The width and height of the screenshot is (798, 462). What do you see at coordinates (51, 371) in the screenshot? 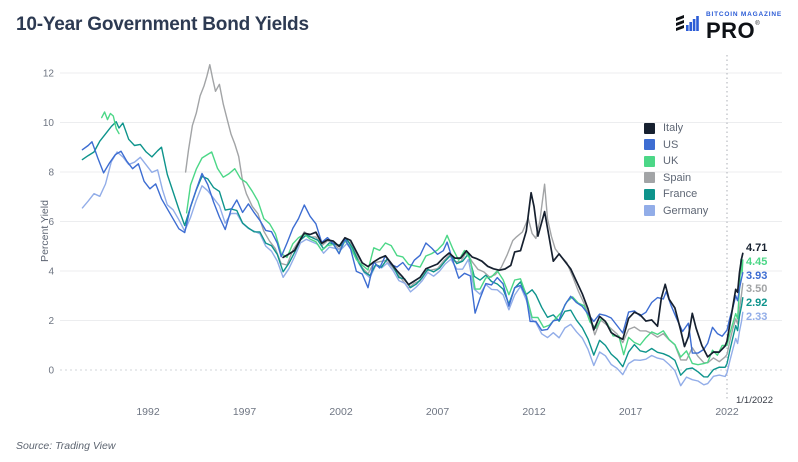
I see `y-tick-label-0: 0` at bounding box center [51, 371].